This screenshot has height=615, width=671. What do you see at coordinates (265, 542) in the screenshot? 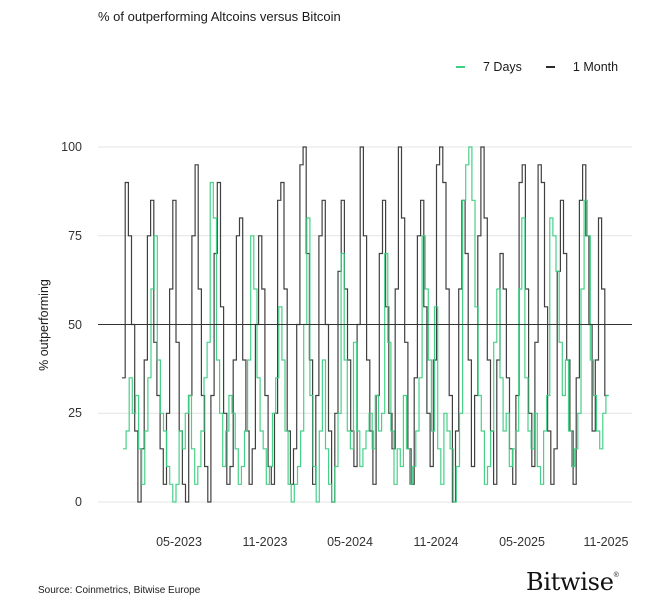
I see `x-tick-11-2023: 11-2023` at bounding box center [265, 542].